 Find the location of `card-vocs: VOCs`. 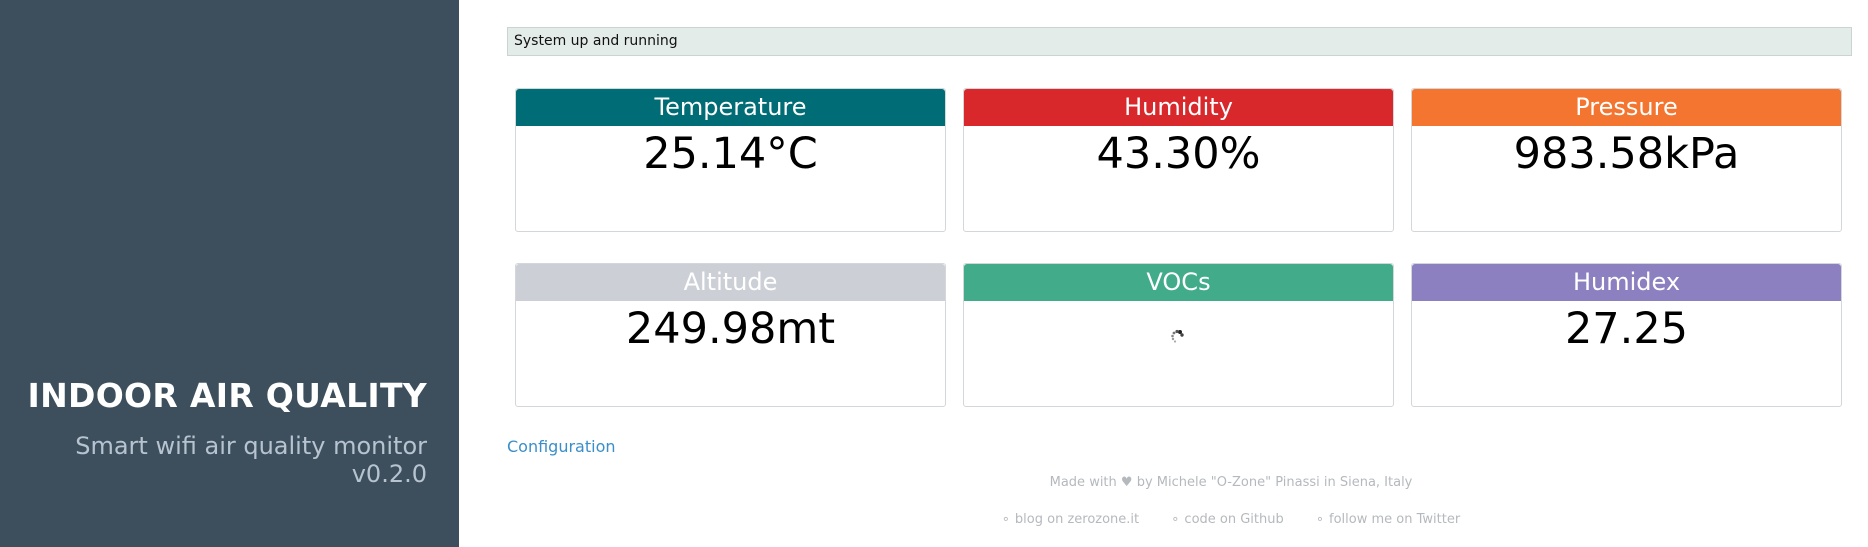

card-vocs: VOCs is located at coordinates (1178, 335).